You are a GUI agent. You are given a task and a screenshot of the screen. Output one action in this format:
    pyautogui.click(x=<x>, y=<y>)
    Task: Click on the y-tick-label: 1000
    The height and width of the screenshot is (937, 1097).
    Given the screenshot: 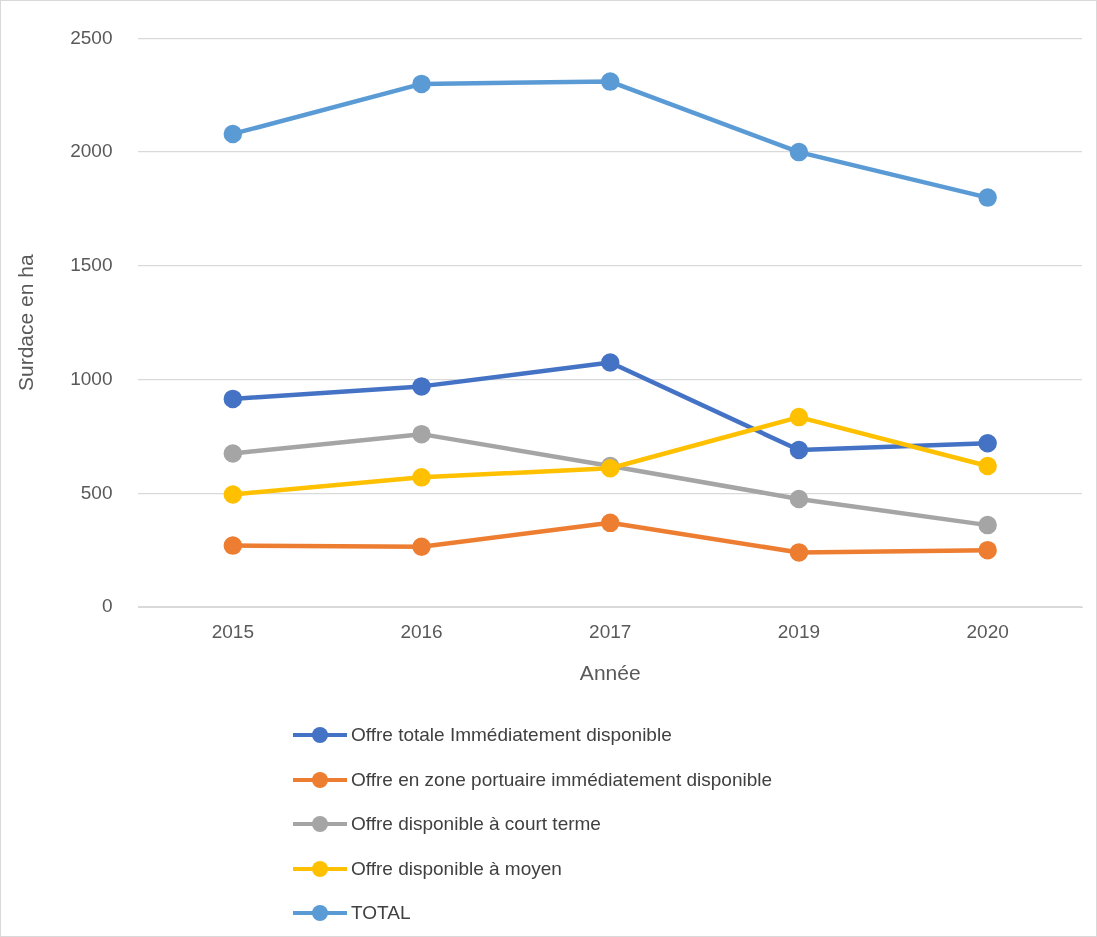 What is the action you would take?
    pyautogui.click(x=91, y=378)
    